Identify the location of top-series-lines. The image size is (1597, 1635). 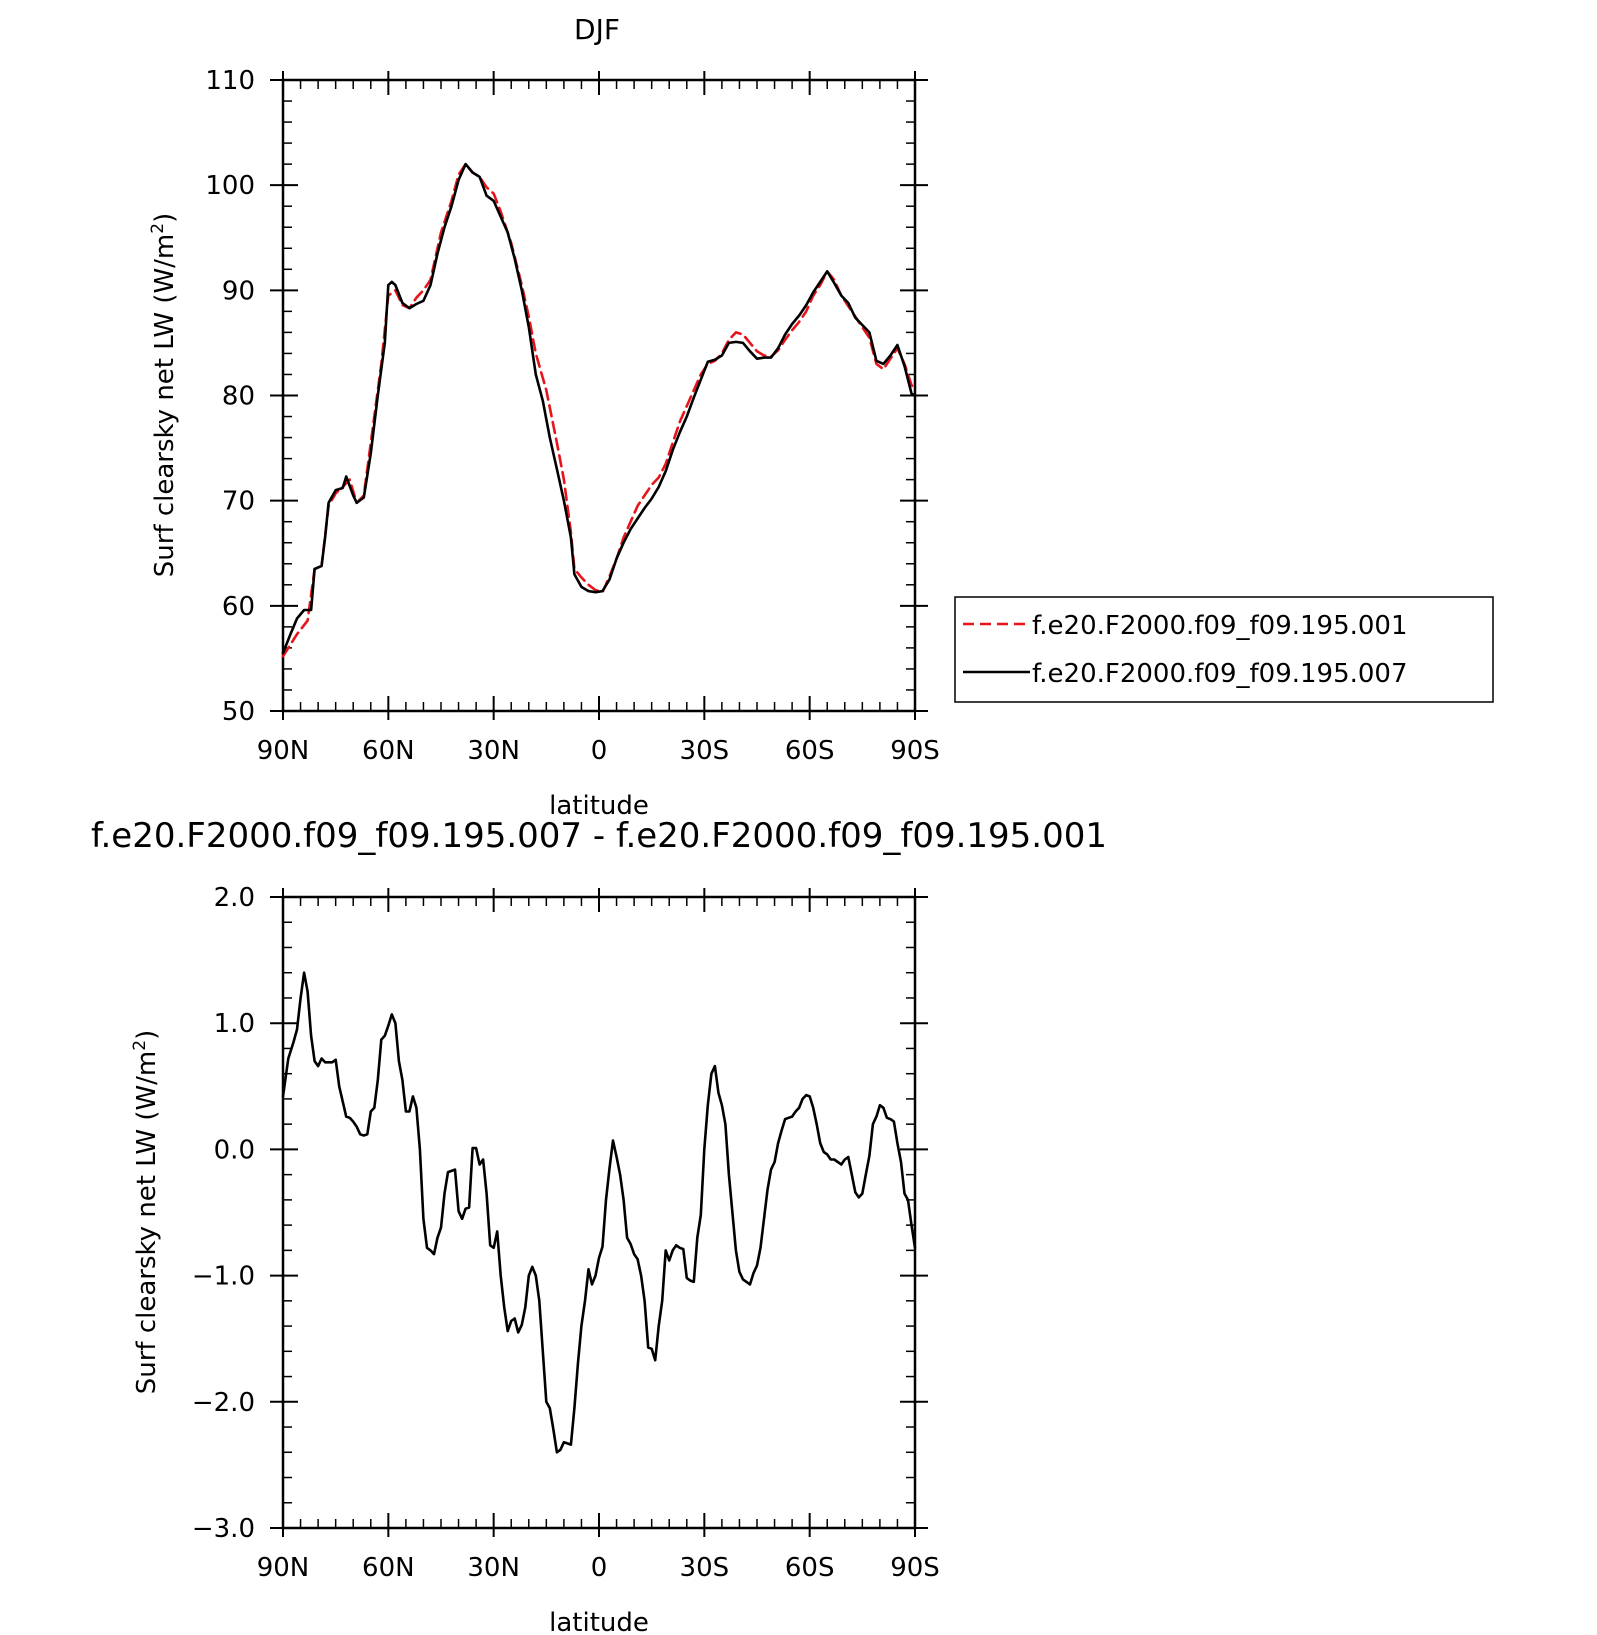
(599, 410).